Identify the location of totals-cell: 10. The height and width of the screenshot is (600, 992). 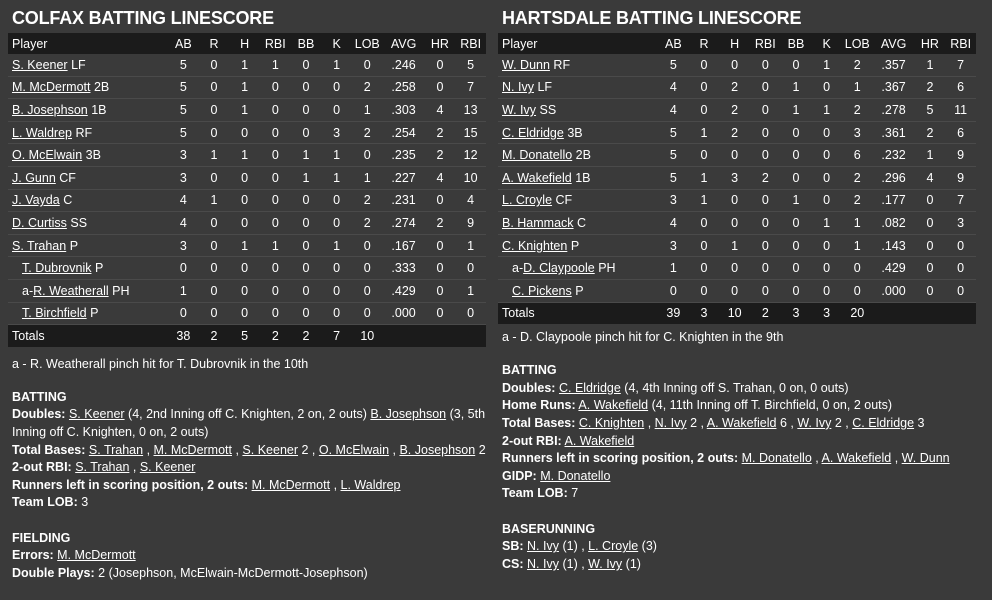
(367, 335).